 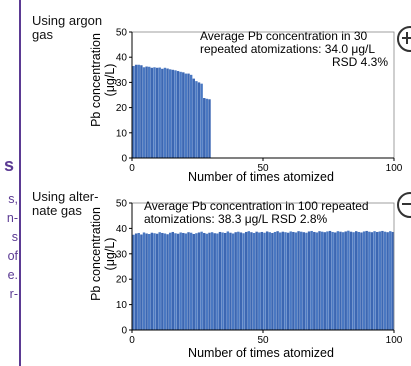 I want to click on chart1-annotation-line: repeated atomizations: 34.0 μg/L, so click(x=287, y=49).